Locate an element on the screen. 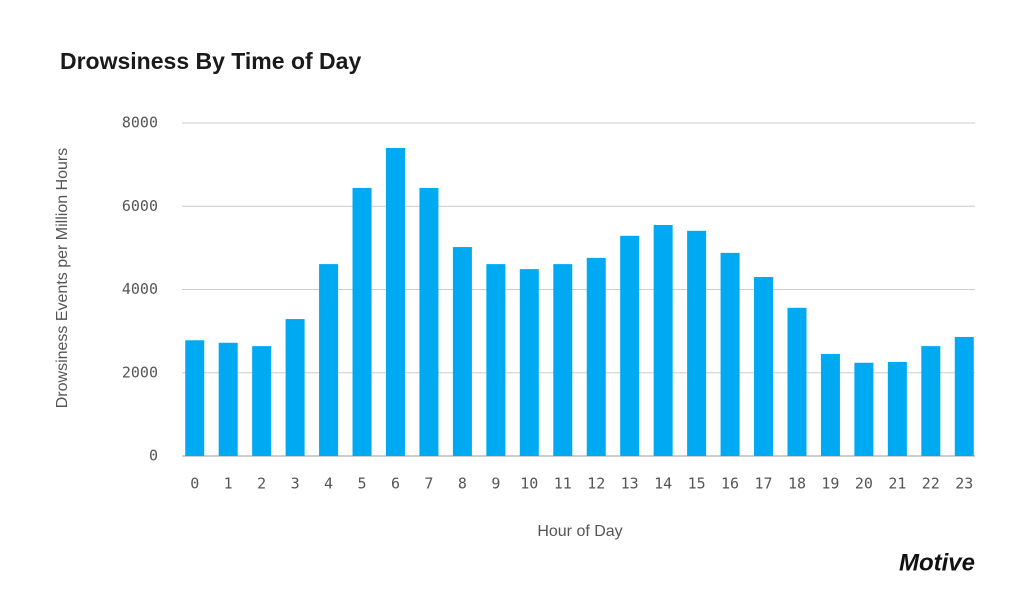 Image resolution: width=1024 pixels, height=592 pixels. chart-title: Drowsiness By Time of Day is located at coordinates (210, 61).